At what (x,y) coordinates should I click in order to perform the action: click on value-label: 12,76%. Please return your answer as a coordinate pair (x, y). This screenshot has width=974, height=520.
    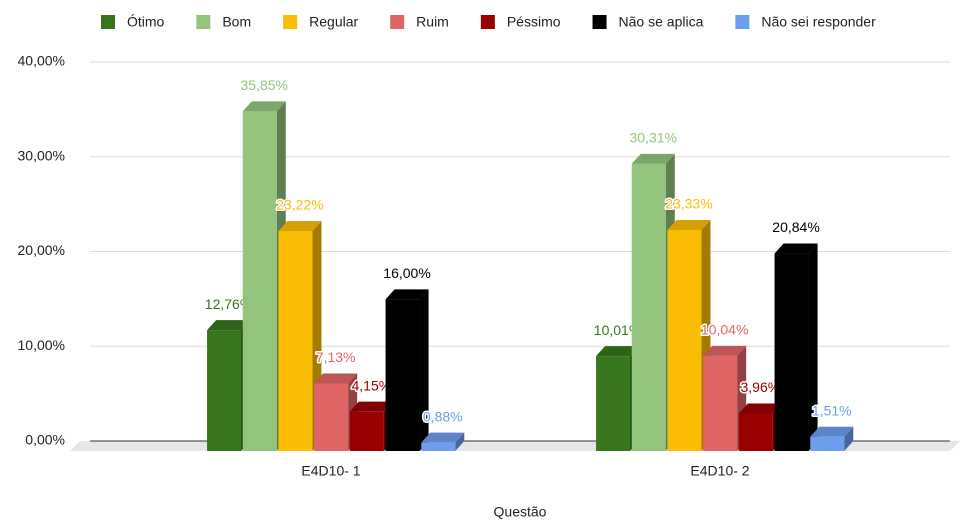
    Looking at the image, I should click on (228, 304).